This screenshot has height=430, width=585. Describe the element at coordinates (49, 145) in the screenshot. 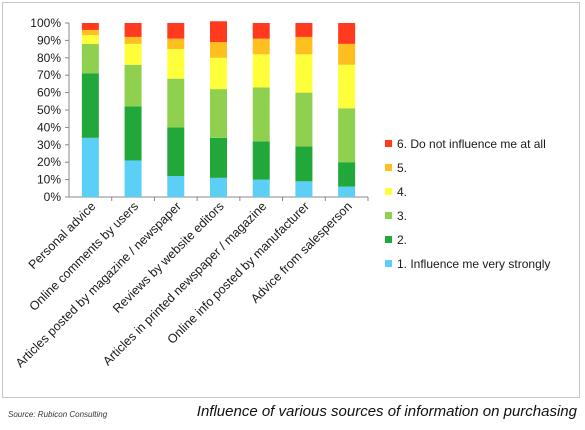

I see `y-tick-label: 30%` at that location.